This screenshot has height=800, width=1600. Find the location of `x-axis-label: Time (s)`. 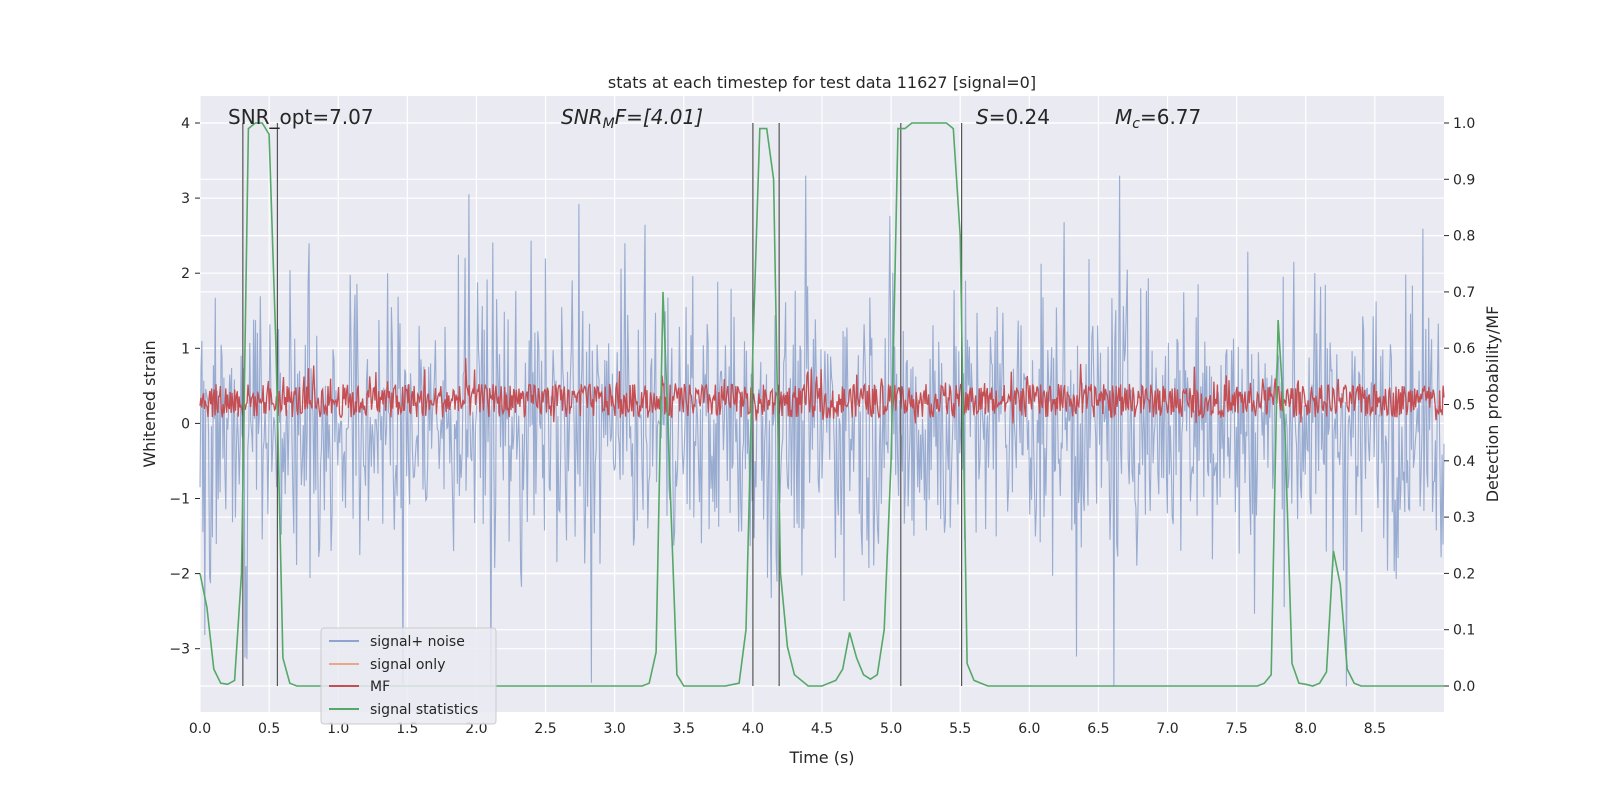

x-axis-label: Time (s) is located at coordinates (821, 757).